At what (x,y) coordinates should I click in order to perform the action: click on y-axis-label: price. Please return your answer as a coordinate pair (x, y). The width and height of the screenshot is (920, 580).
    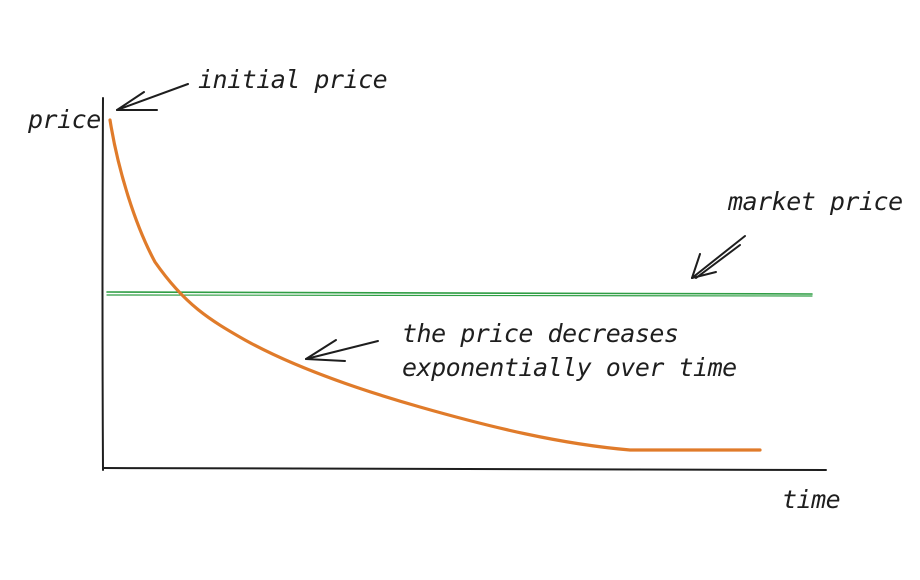
    Looking at the image, I should click on (64, 119).